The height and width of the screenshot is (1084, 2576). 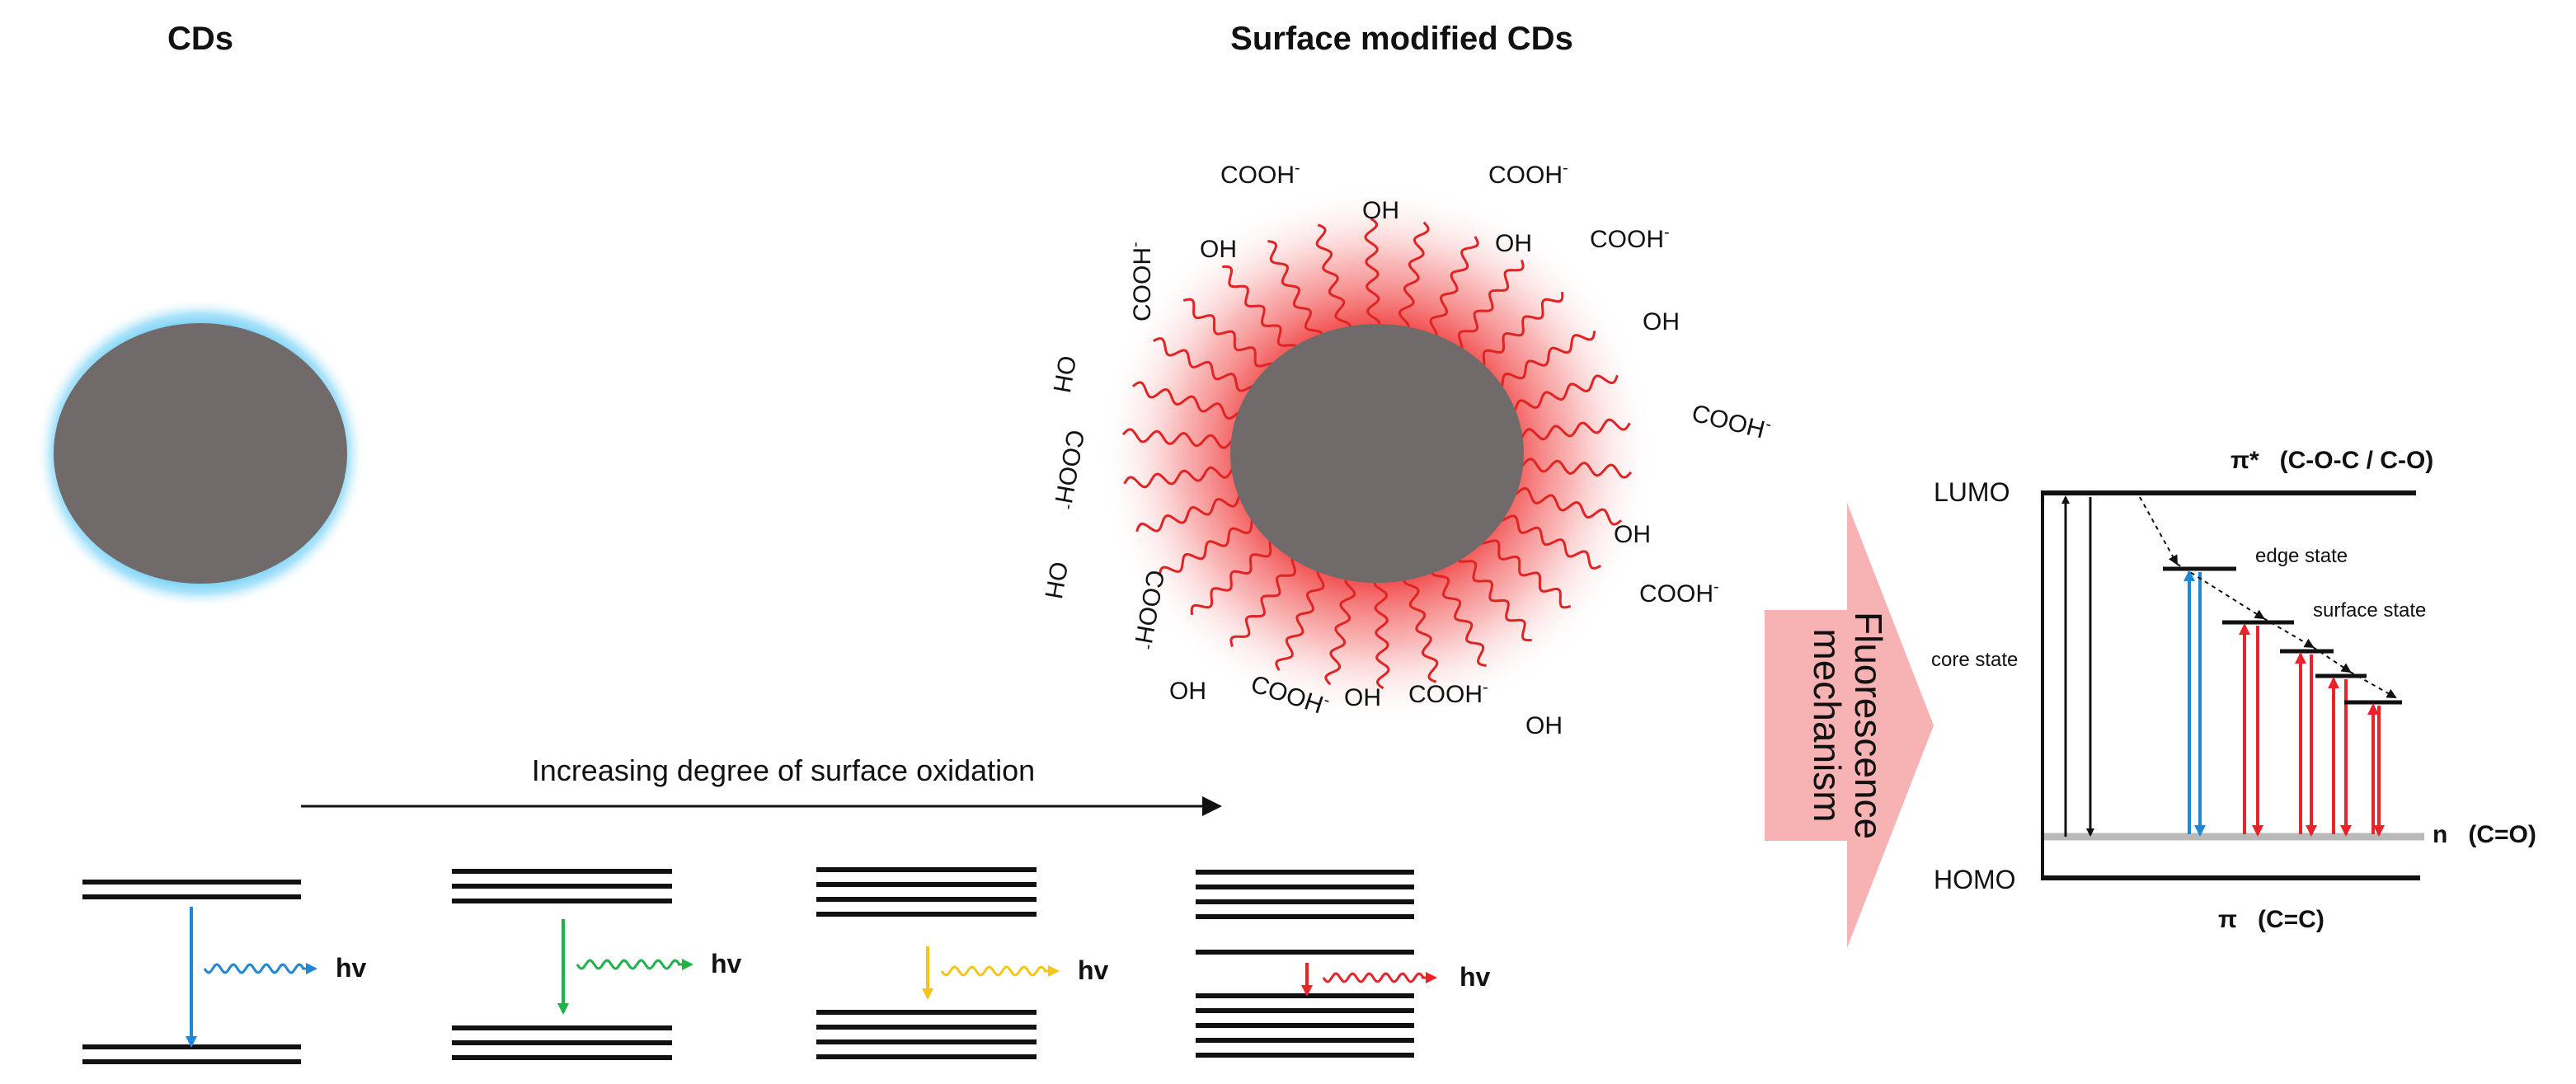 What do you see at coordinates (2484, 835) in the screenshot?
I see `n-label: n (C=O)` at bounding box center [2484, 835].